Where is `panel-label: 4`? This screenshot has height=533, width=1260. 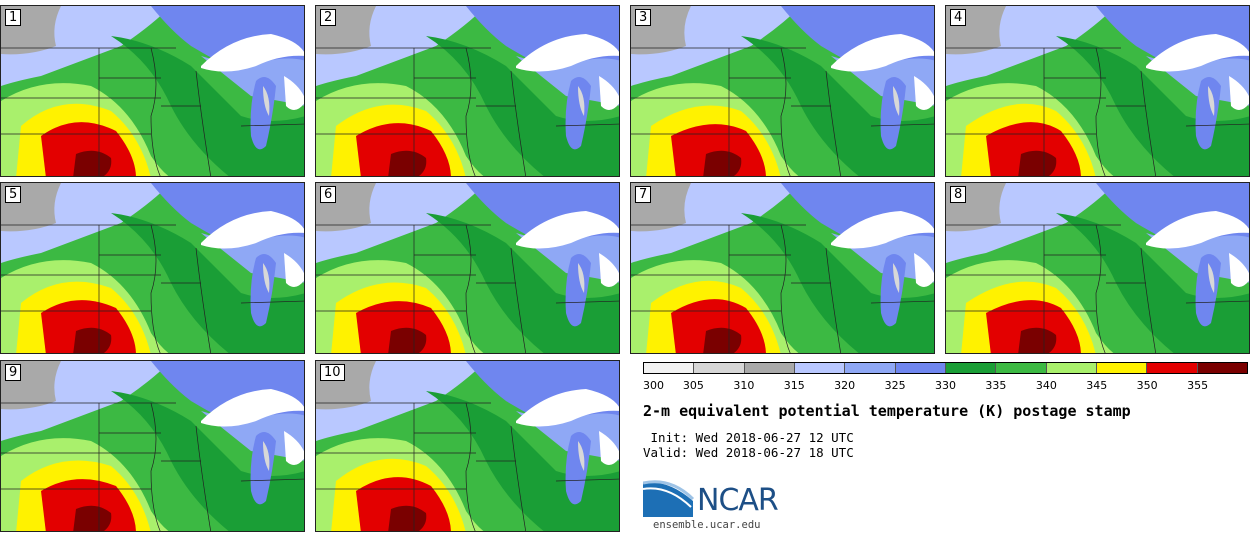 panel-label: 4 is located at coordinates (958, 17).